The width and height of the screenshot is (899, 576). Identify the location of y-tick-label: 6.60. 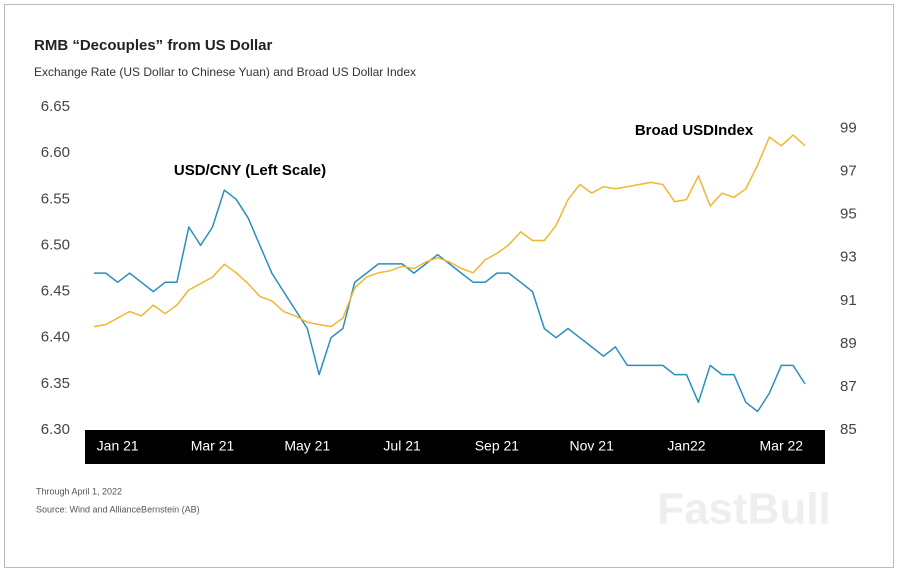
(55, 152).